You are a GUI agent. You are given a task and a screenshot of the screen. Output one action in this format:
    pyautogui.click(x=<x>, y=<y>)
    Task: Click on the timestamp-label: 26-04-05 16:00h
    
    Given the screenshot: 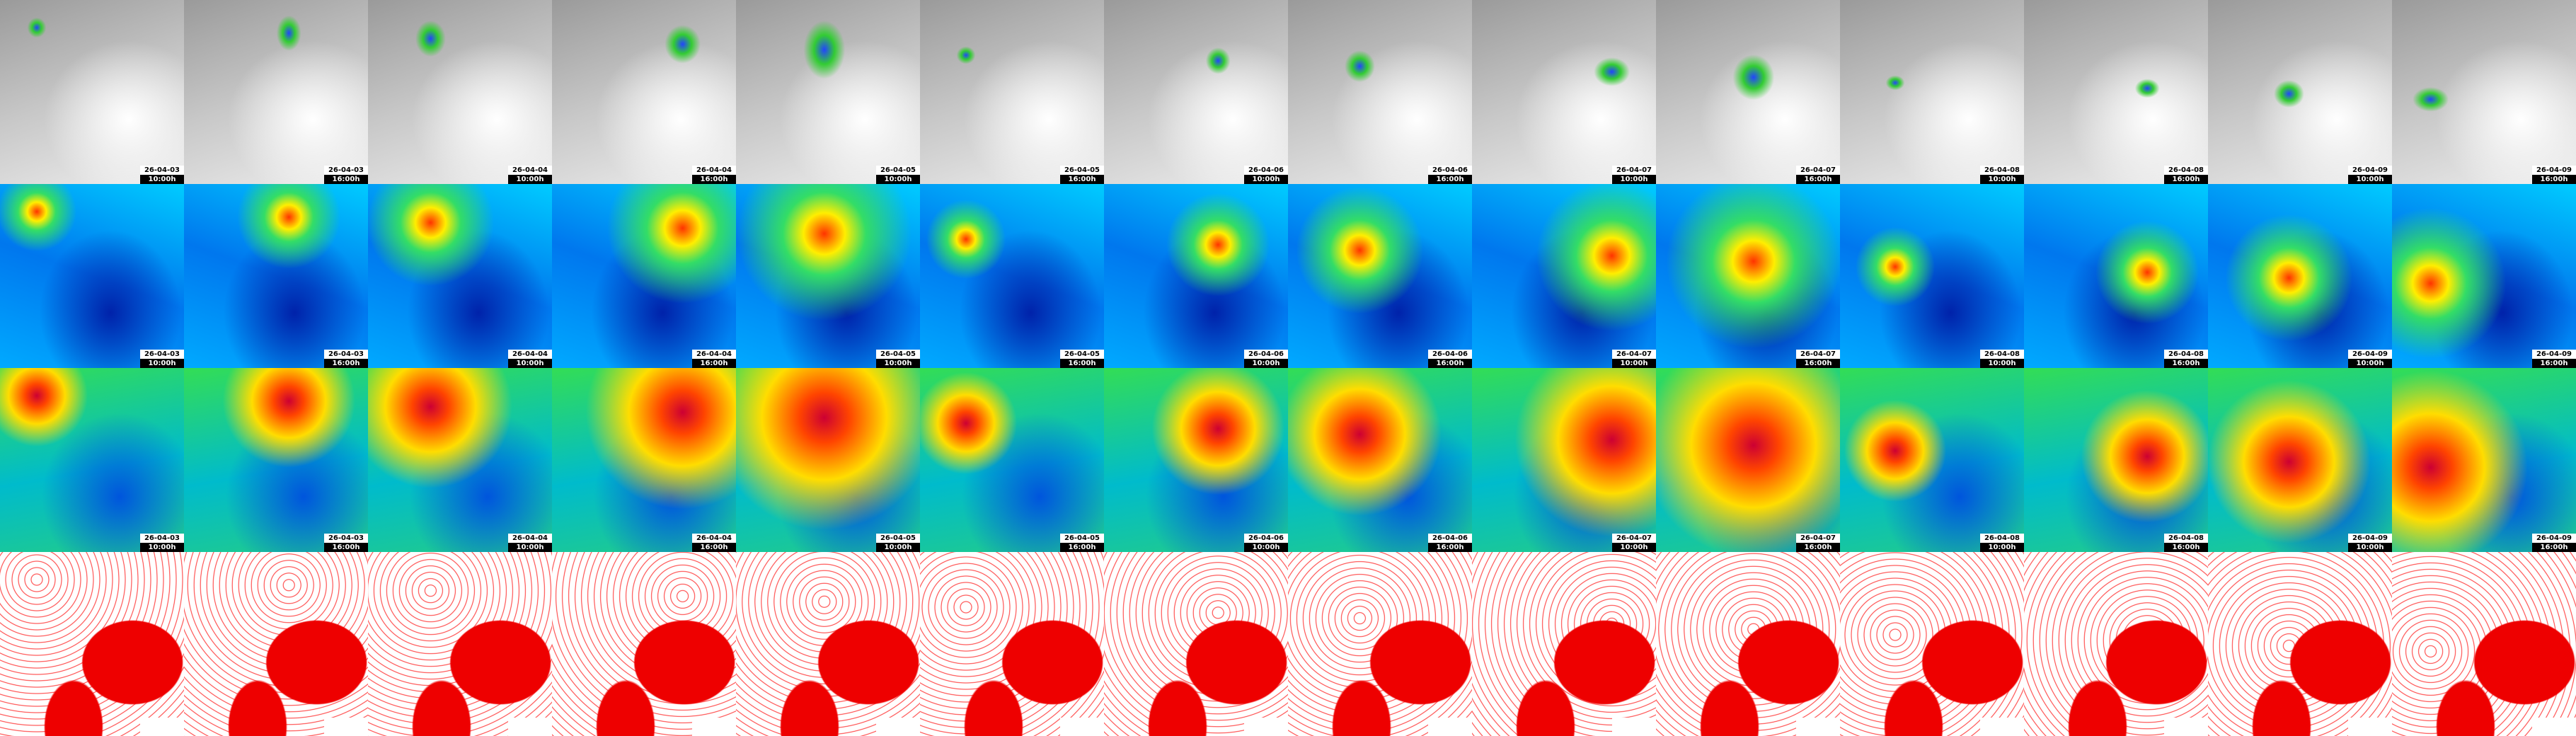 What is the action you would take?
    pyautogui.click(x=1082, y=359)
    